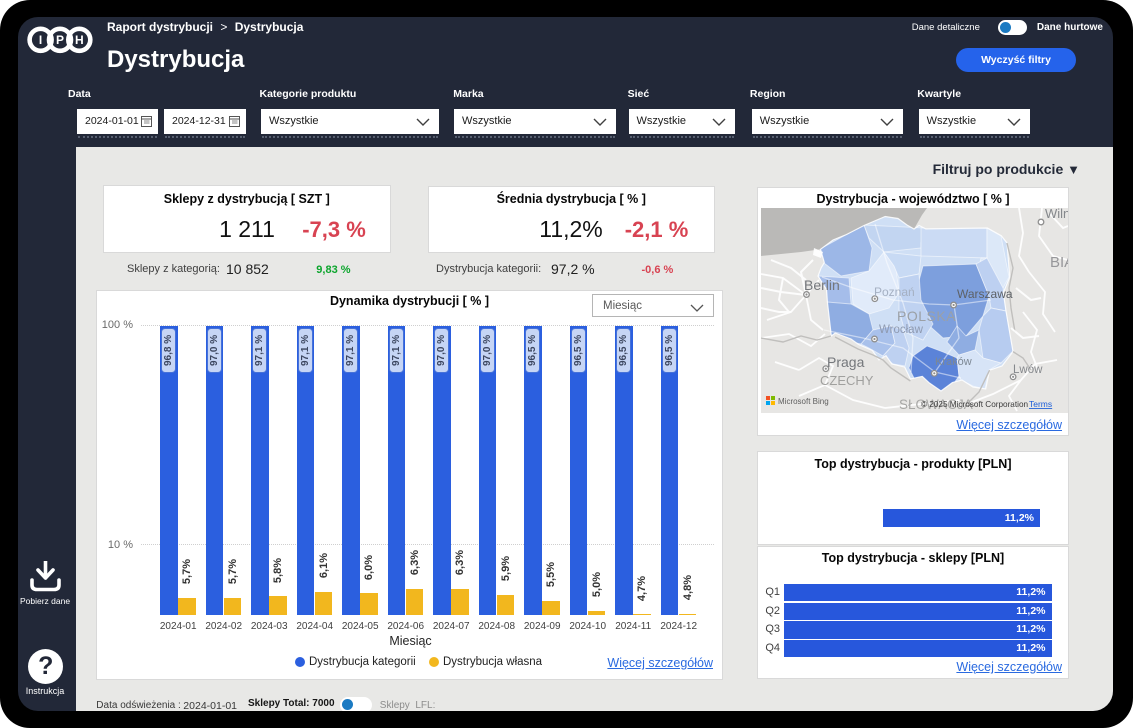  What do you see at coordinates (822, 285) in the screenshot?
I see `svg-text: Berlin` at bounding box center [822, 285].